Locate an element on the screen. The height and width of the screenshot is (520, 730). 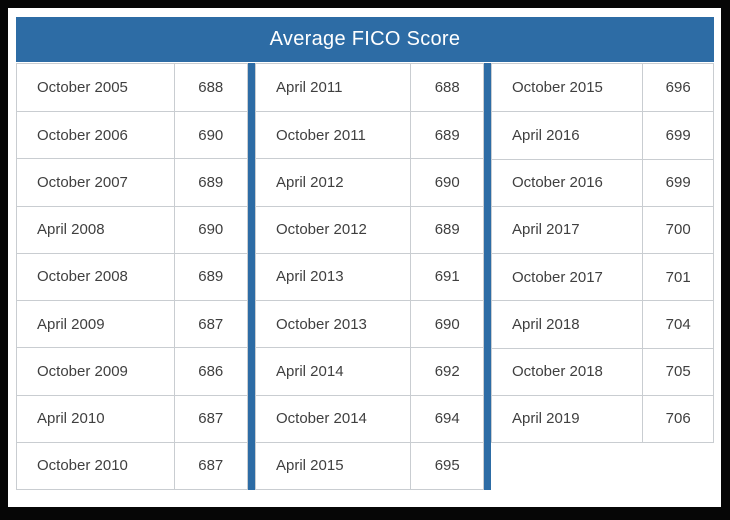
table-row: April 2011 688 is located at coordinates (369, 88).